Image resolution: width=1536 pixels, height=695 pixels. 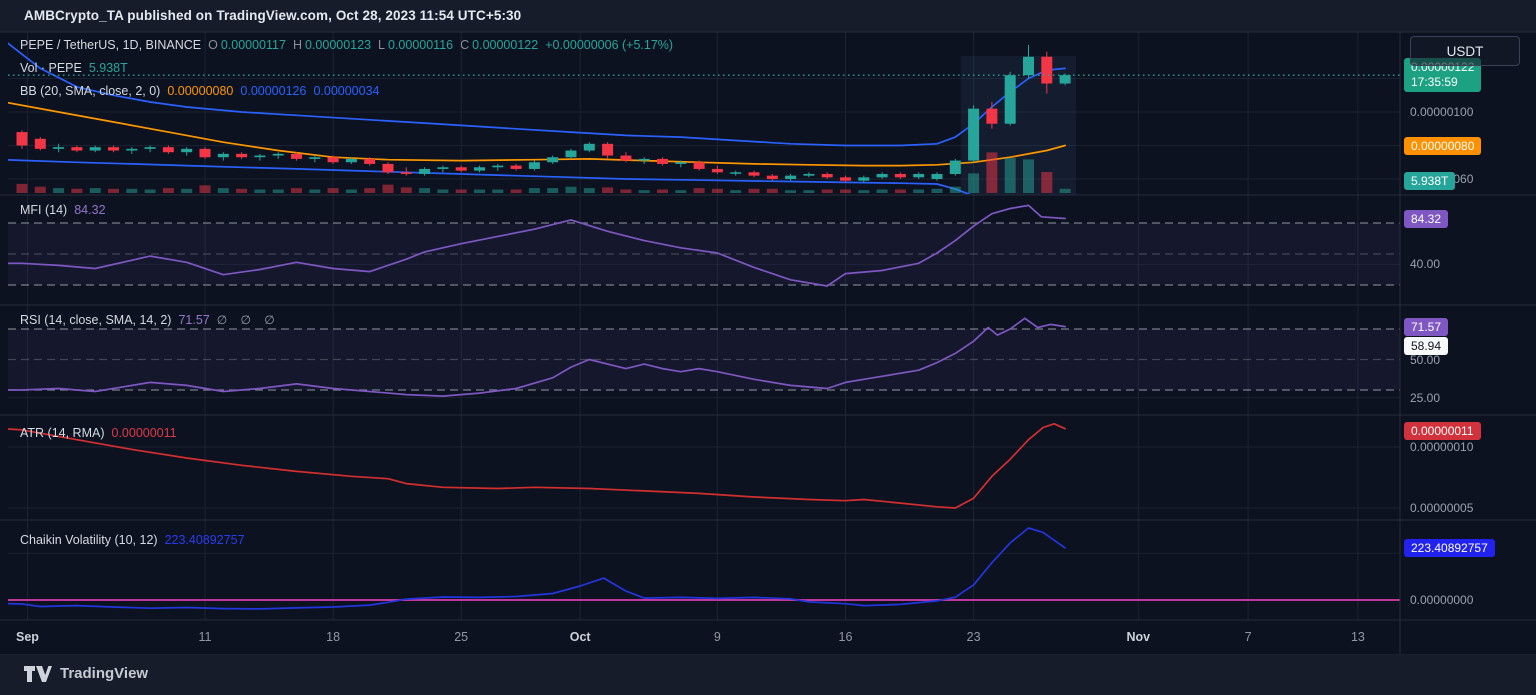 What do you see at coordinates (465, 45) in the screenshot?
I see `close-key: C` at bounding box center [465, 45].